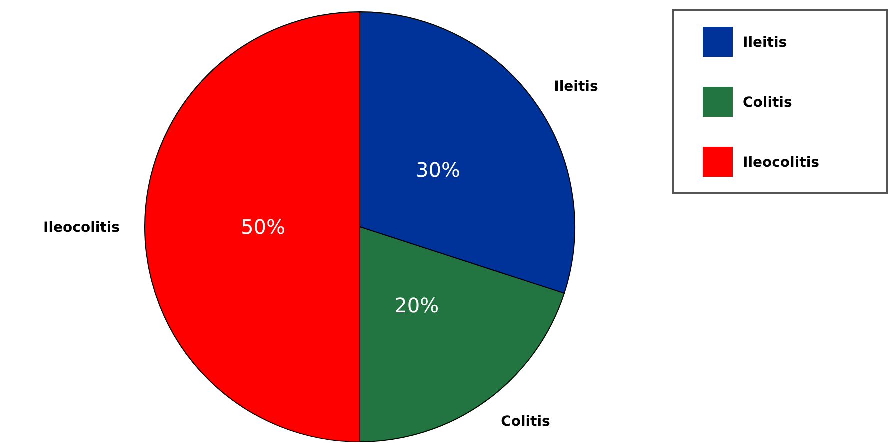 Image resolution: width=888 pixels, height=443 pixels. What do you see at coordinates (576, 86) in the screenshot?
I see `slice-label: Ileitis` at bounding box center [576, 86].